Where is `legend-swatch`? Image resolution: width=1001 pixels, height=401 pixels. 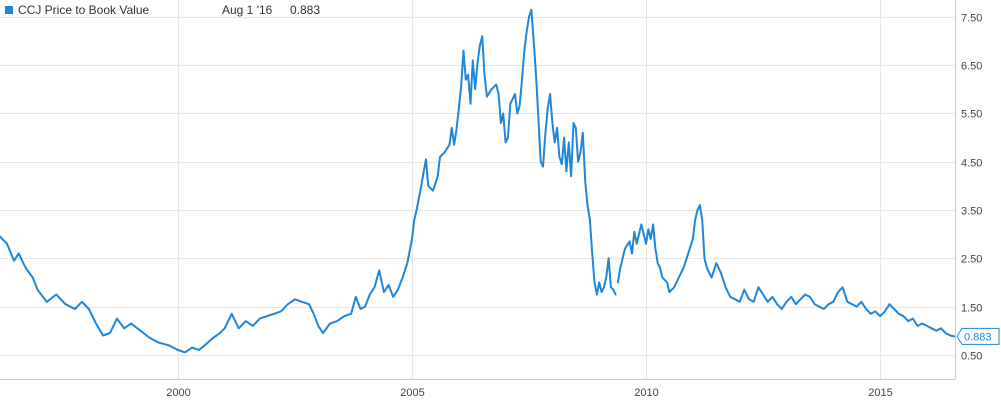 legend-swatch is located at coordinates (9, 10).